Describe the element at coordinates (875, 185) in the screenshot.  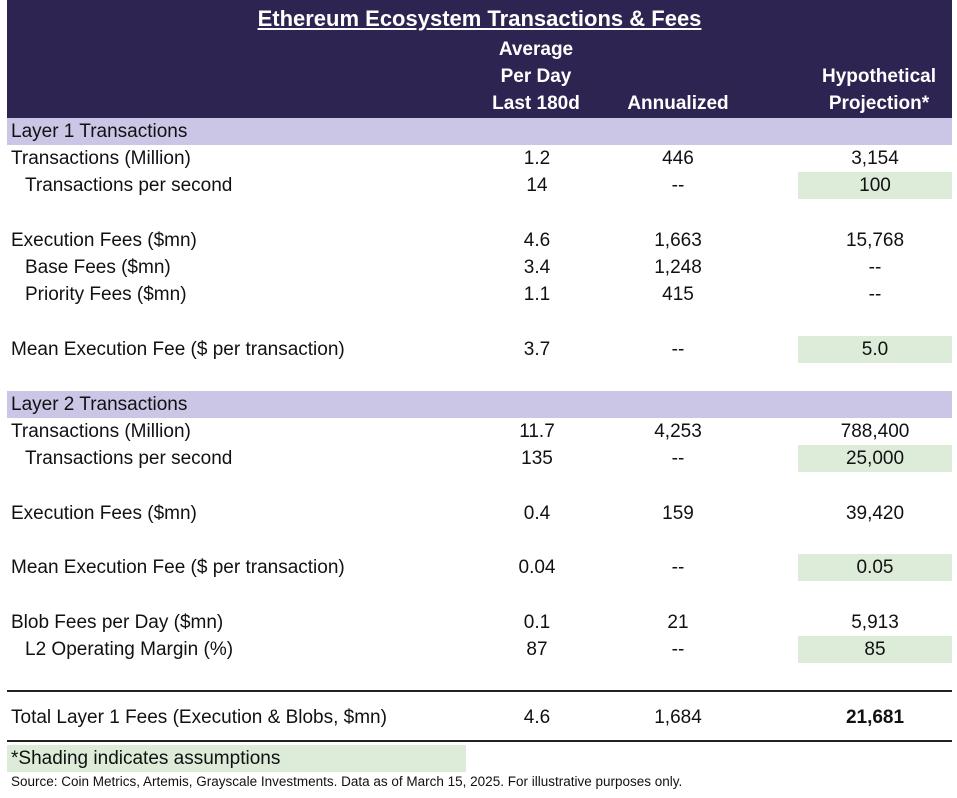
I see `cell-projection-assumption: 100` at that location.